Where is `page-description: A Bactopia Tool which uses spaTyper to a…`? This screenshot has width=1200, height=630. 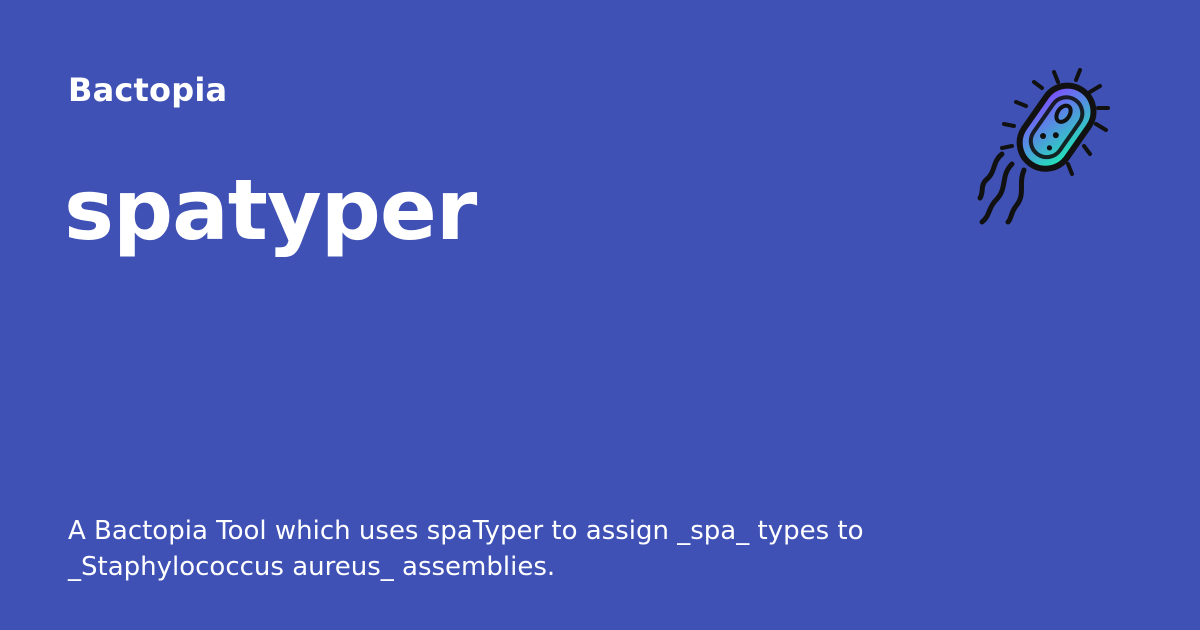 page-description: A Bactopia Tool which uses spaTyper to a… is located at coordinates (466, 549).